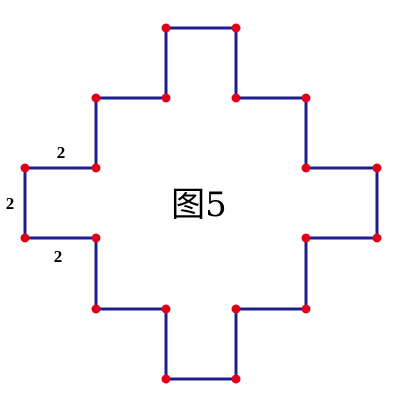  What do you see at coordinates (58, 256) in the screenshot?
I see `edge-label-bottom-left: 2` at bounding box center [58, 256].